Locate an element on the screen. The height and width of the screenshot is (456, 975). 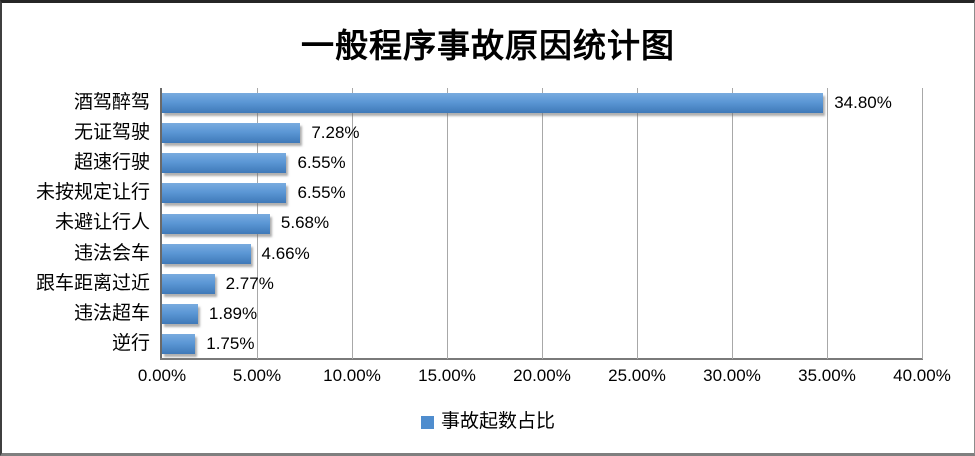
category-label: 违法超车 is located at coordinates (111, 313).